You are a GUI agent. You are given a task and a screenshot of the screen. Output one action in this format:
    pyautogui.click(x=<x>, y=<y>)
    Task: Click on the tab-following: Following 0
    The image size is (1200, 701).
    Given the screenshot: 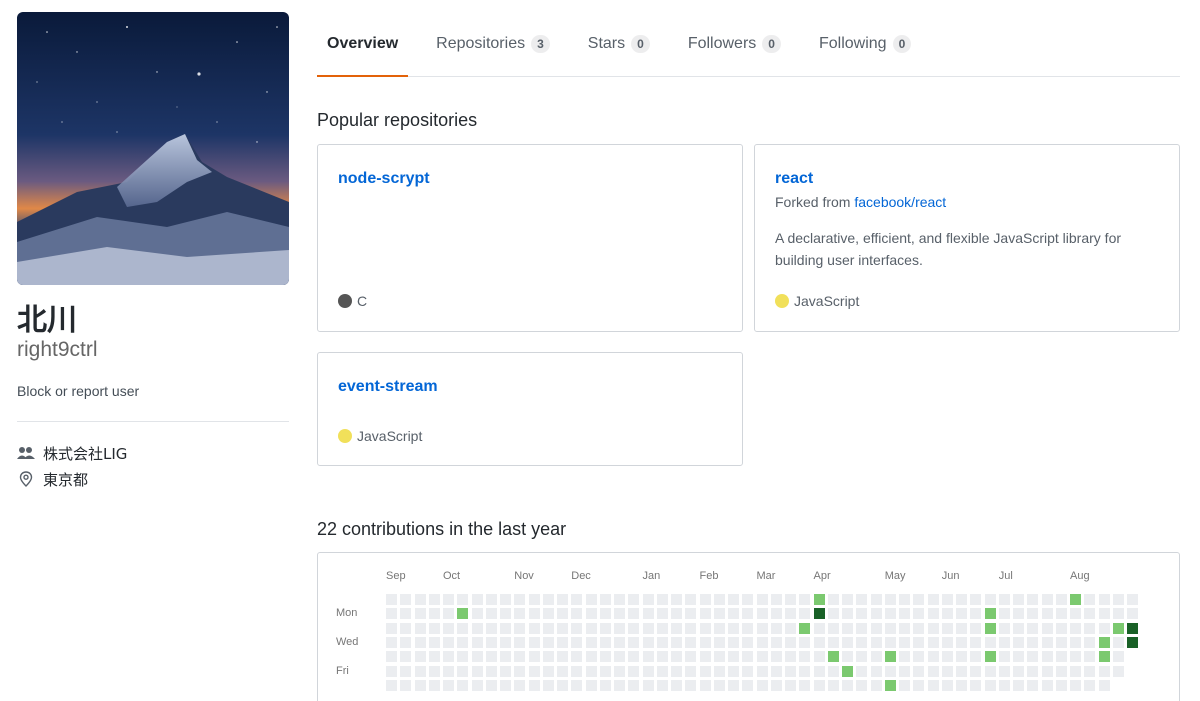 What is the action you would take?
    pyautogui.click(x=865, y=44)
    